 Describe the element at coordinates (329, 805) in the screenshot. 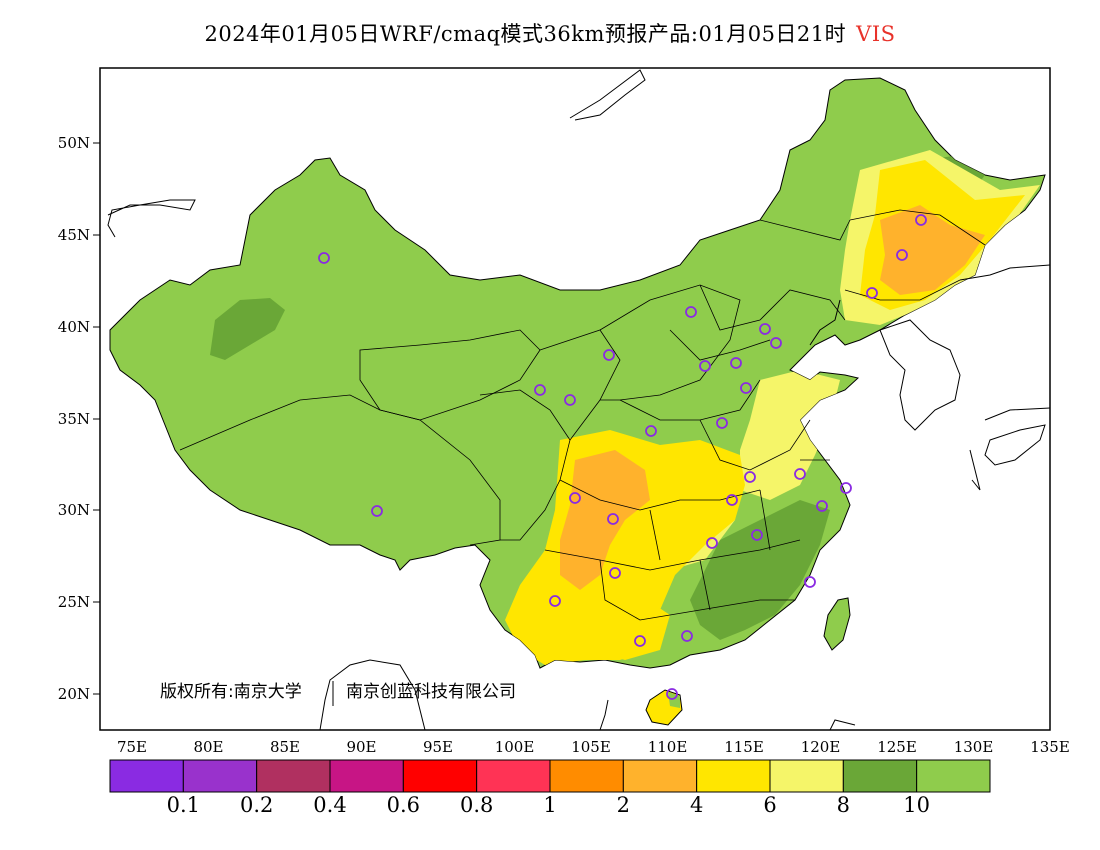

I see `colorbar-label: 0.4` at that location.